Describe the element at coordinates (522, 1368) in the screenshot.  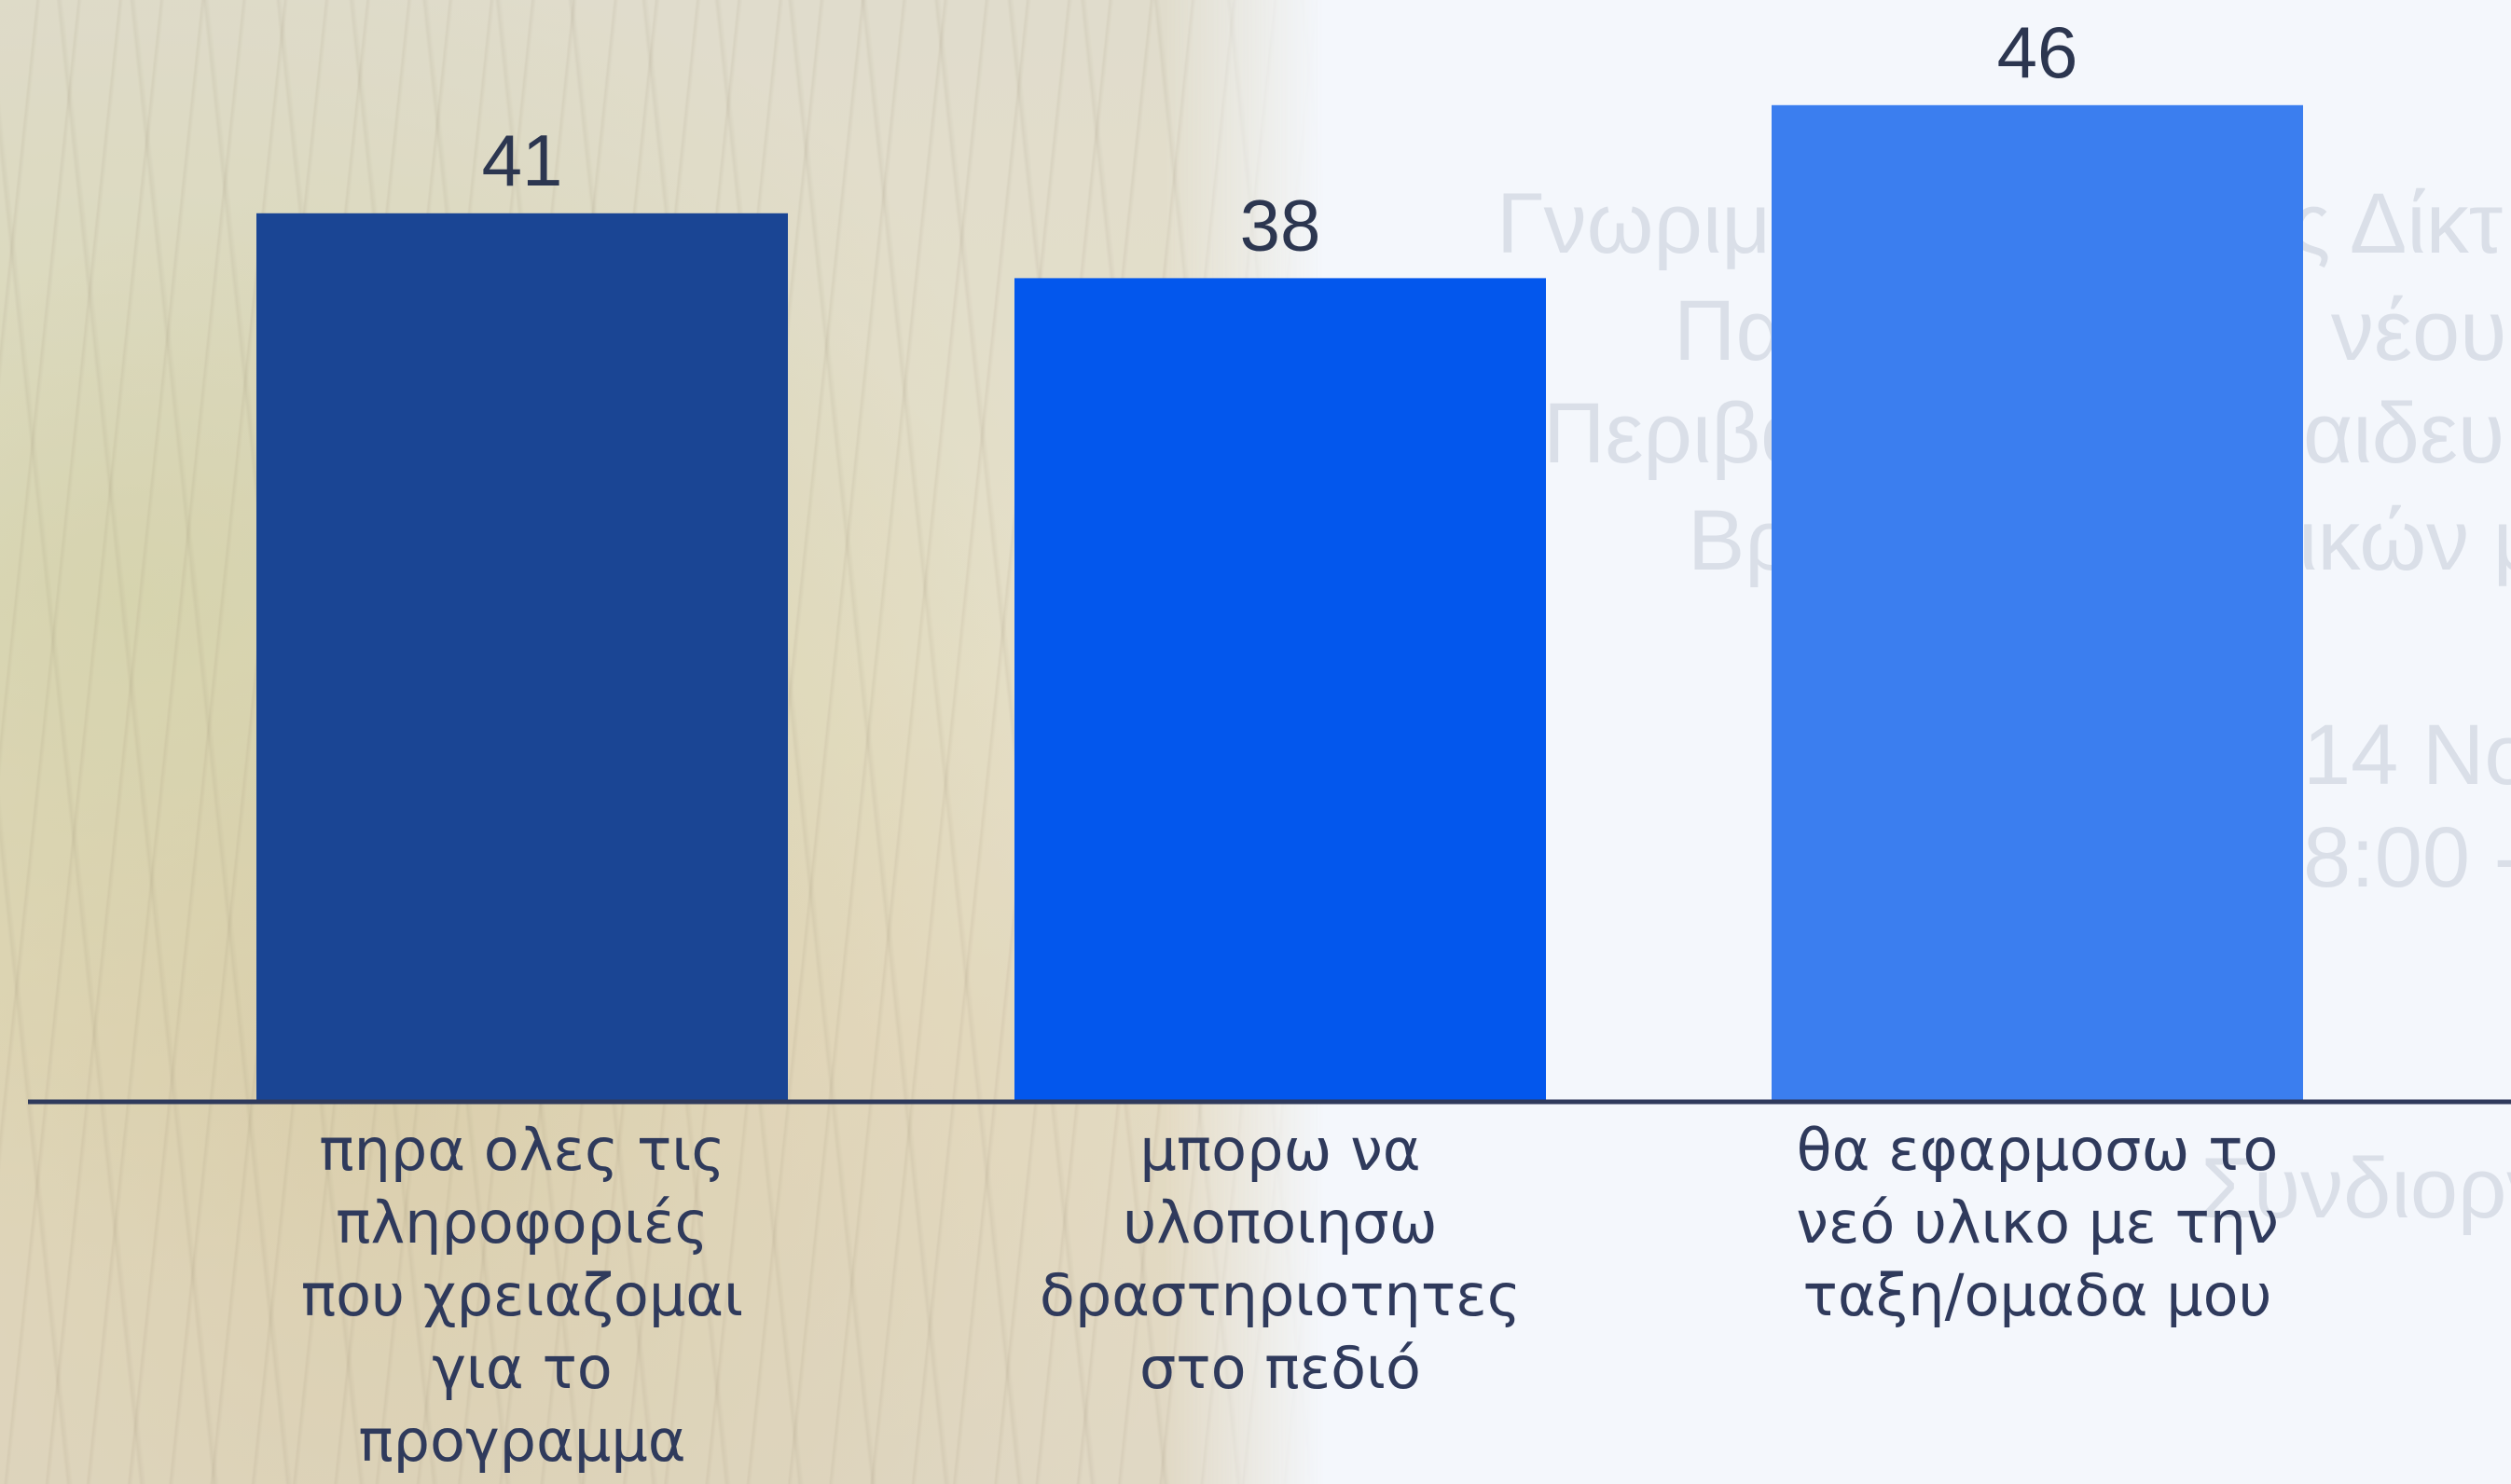
I see `category-label: για το` at that location.